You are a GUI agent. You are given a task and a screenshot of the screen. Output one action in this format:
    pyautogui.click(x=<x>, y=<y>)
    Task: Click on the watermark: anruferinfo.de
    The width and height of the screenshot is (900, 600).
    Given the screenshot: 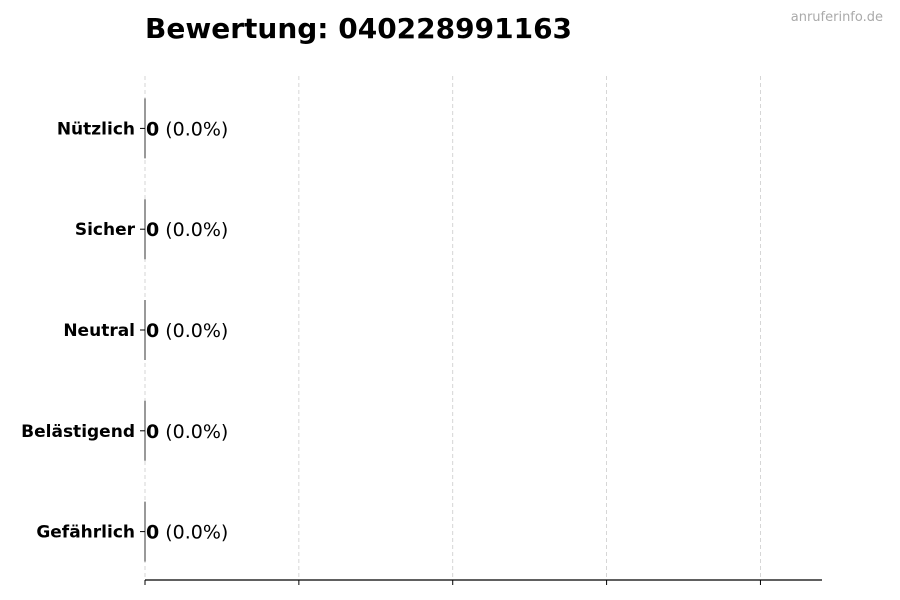 What is the action you would take?
    pyautogui.click(x=836, y=17)
    